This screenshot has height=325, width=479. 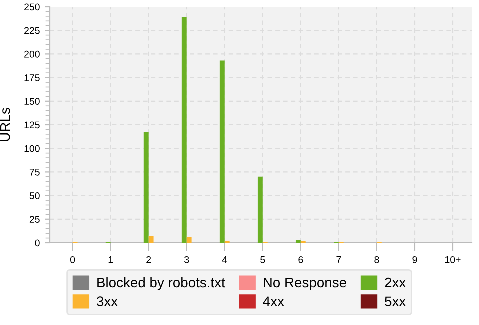 I want to click on x-tick-label: 6, so click(x=301, y=260).